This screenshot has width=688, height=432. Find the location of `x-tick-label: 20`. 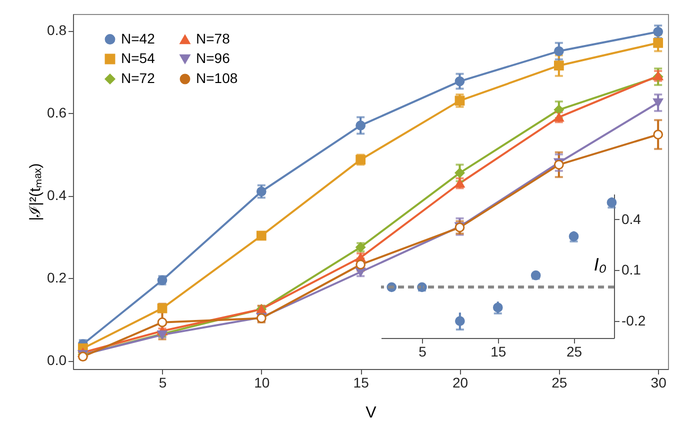

x-tick-label: 20 is located at coordinates (460, 382).